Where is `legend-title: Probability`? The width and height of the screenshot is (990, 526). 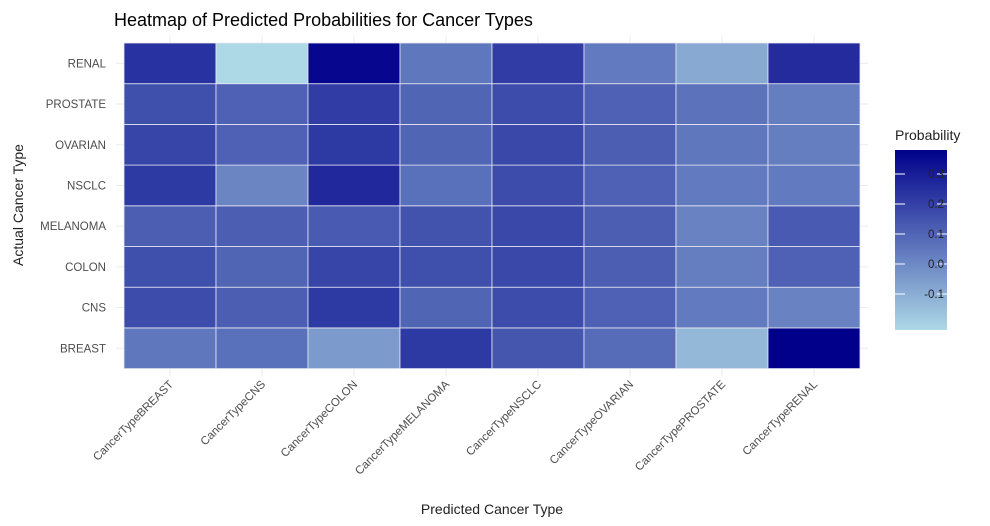 legend-title: Probability is located at coordinates (927, 135).